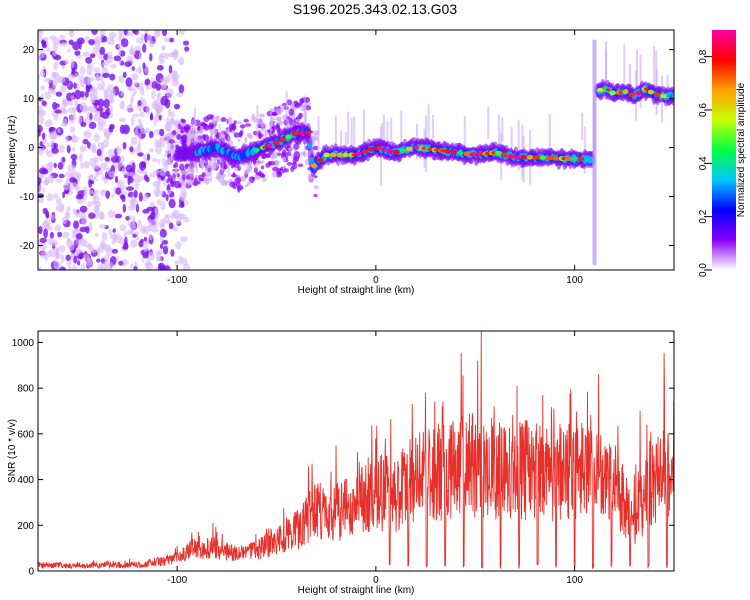  I want to click on y-tick-label: 0, so click(31, 148).